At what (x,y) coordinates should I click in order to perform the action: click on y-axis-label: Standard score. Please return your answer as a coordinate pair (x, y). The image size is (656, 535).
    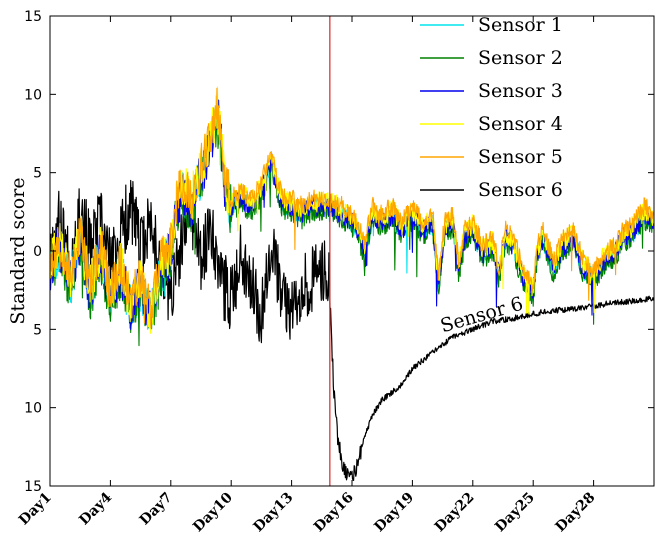
    Looking at the image, I should click on (18, 250).